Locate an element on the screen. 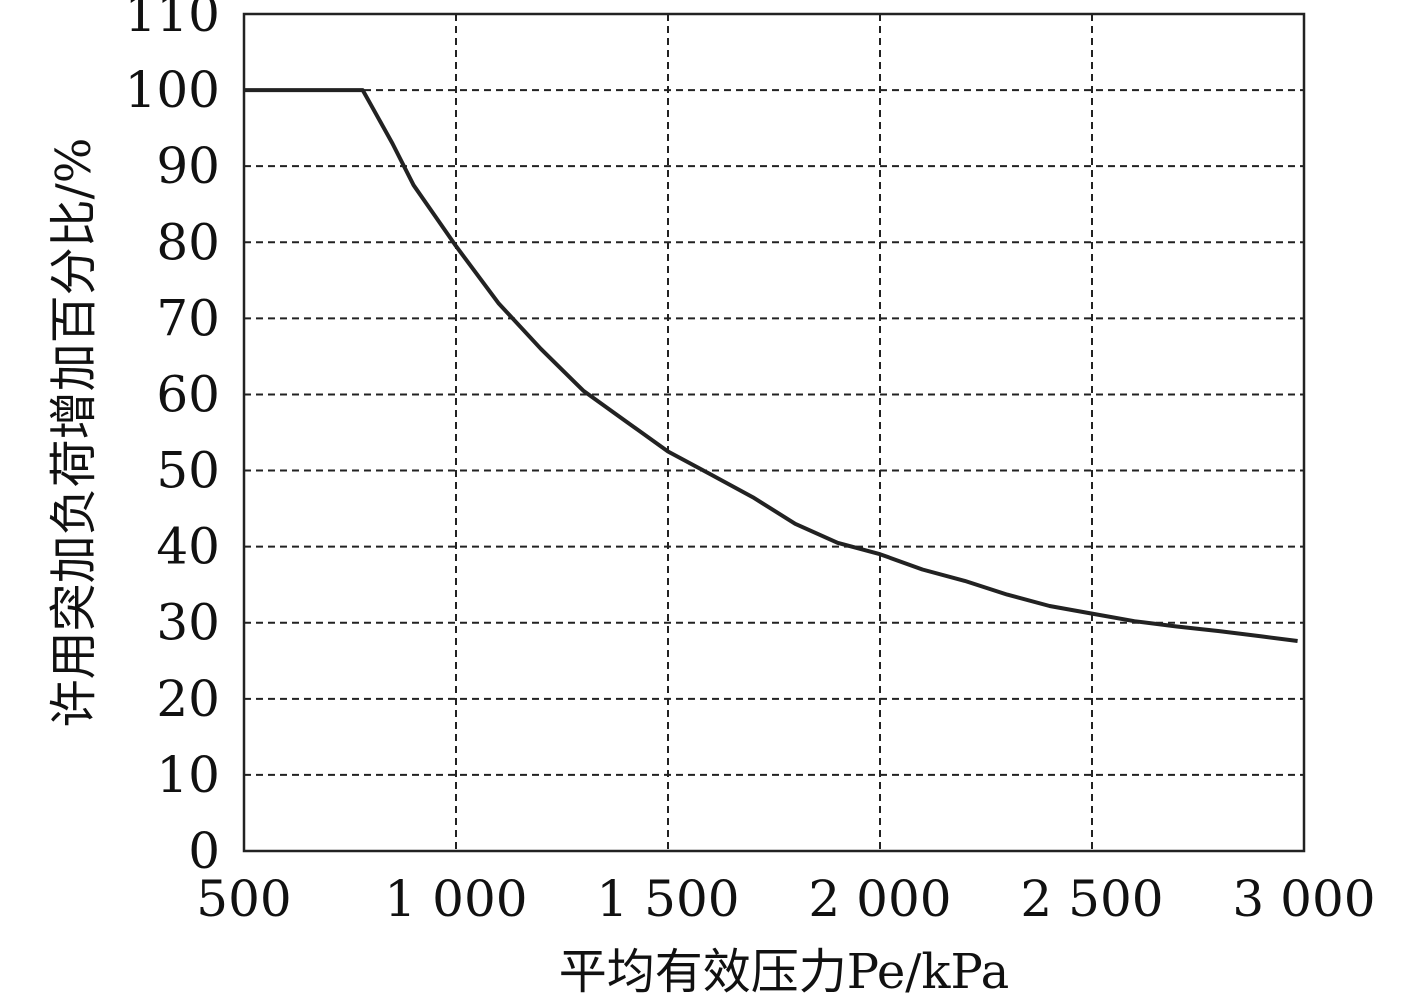 This screenshot has width=1417, height=996. y-tick-label: 100 is located at coordinates (172, 90).